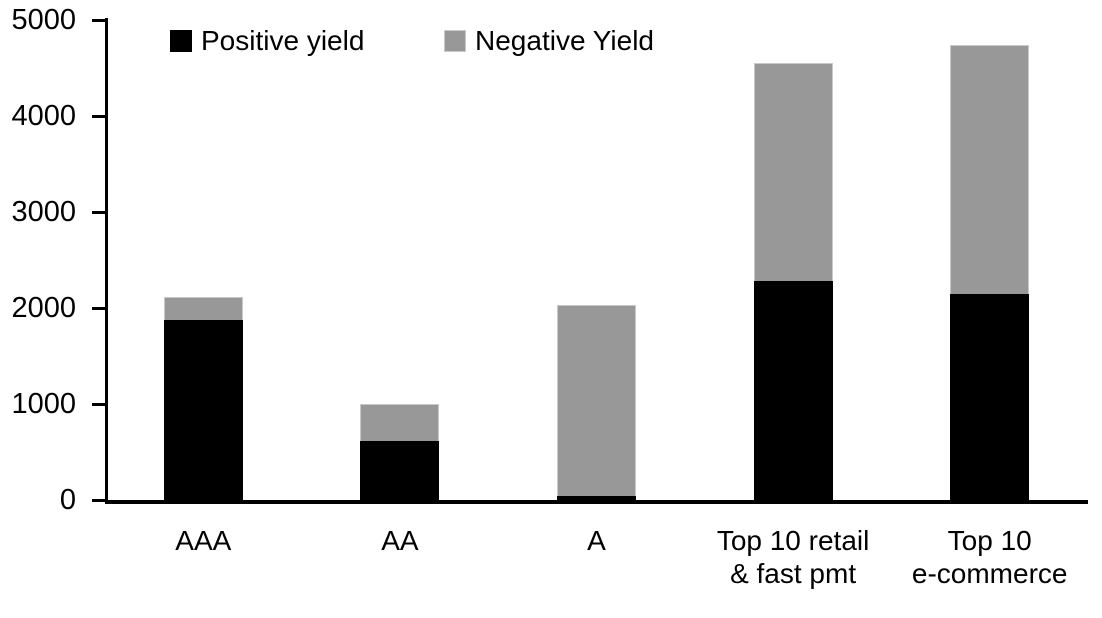 The image size is (1102, 618). What do you see at coordinates (596, 502) in the screenshot?
I see `x-axis-line` at bounding box center [596, 502].